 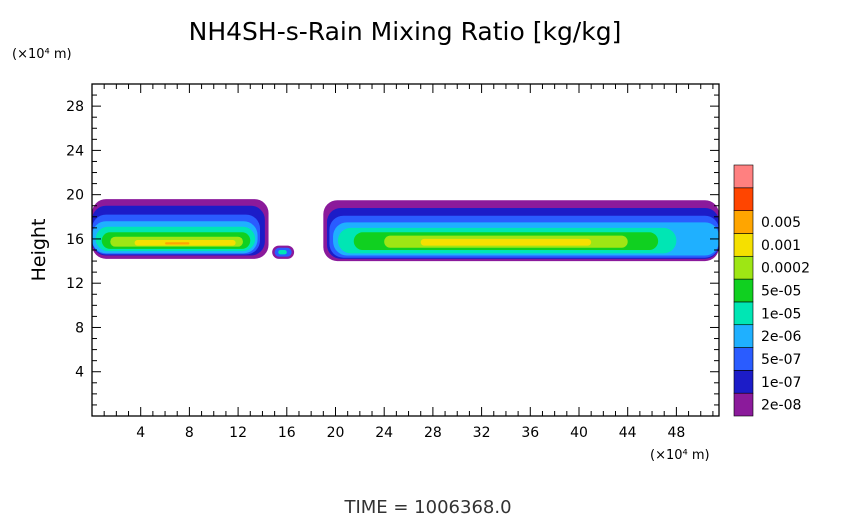 What do you see at coordinates (680, 455) in the screenshot?
I see `x-unit-label: (×10⁴ m)` at bounding box center [680, 455].